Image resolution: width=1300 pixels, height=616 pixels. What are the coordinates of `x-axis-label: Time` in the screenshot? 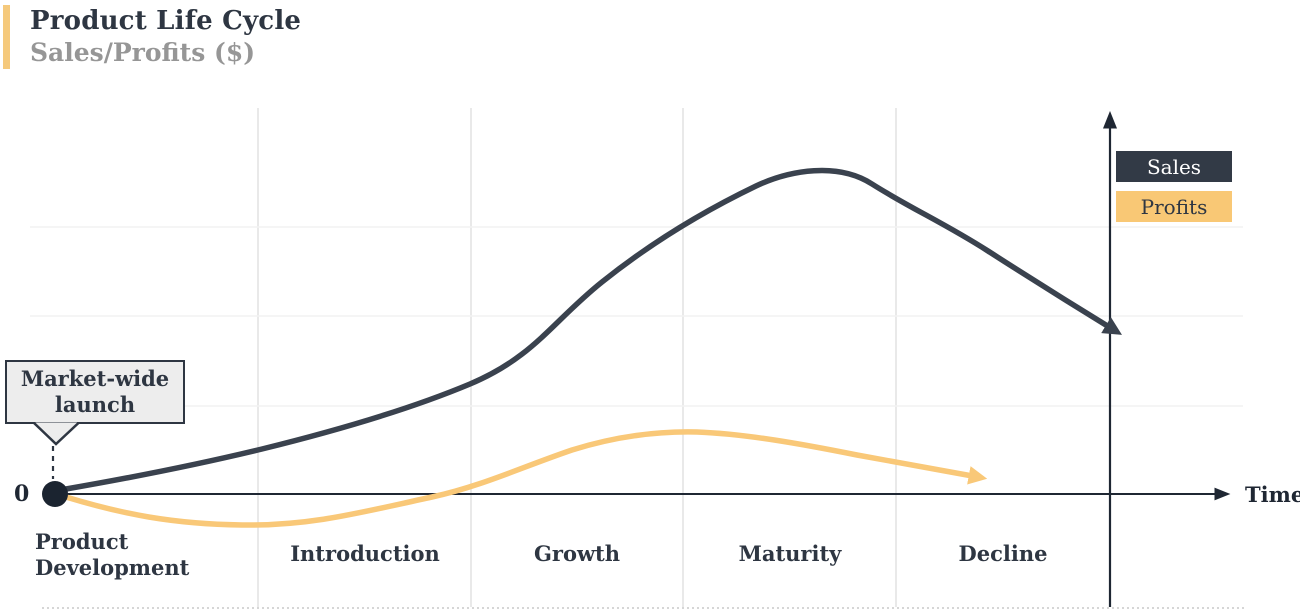 It's located at (1272, 494).